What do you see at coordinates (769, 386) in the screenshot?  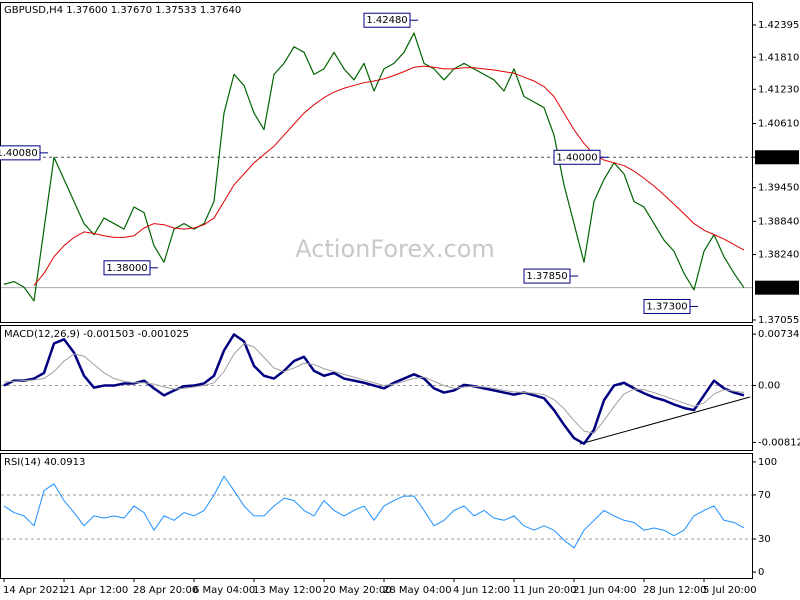 I see `y-tick-label: 0.00` at bounding box center [769, 386].